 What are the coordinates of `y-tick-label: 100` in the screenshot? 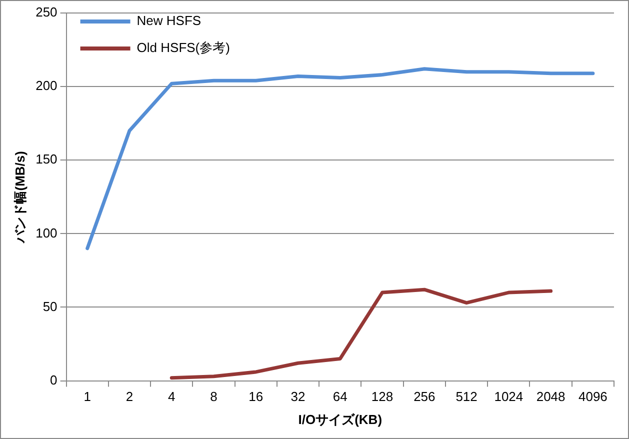 It's located at (47, 232).